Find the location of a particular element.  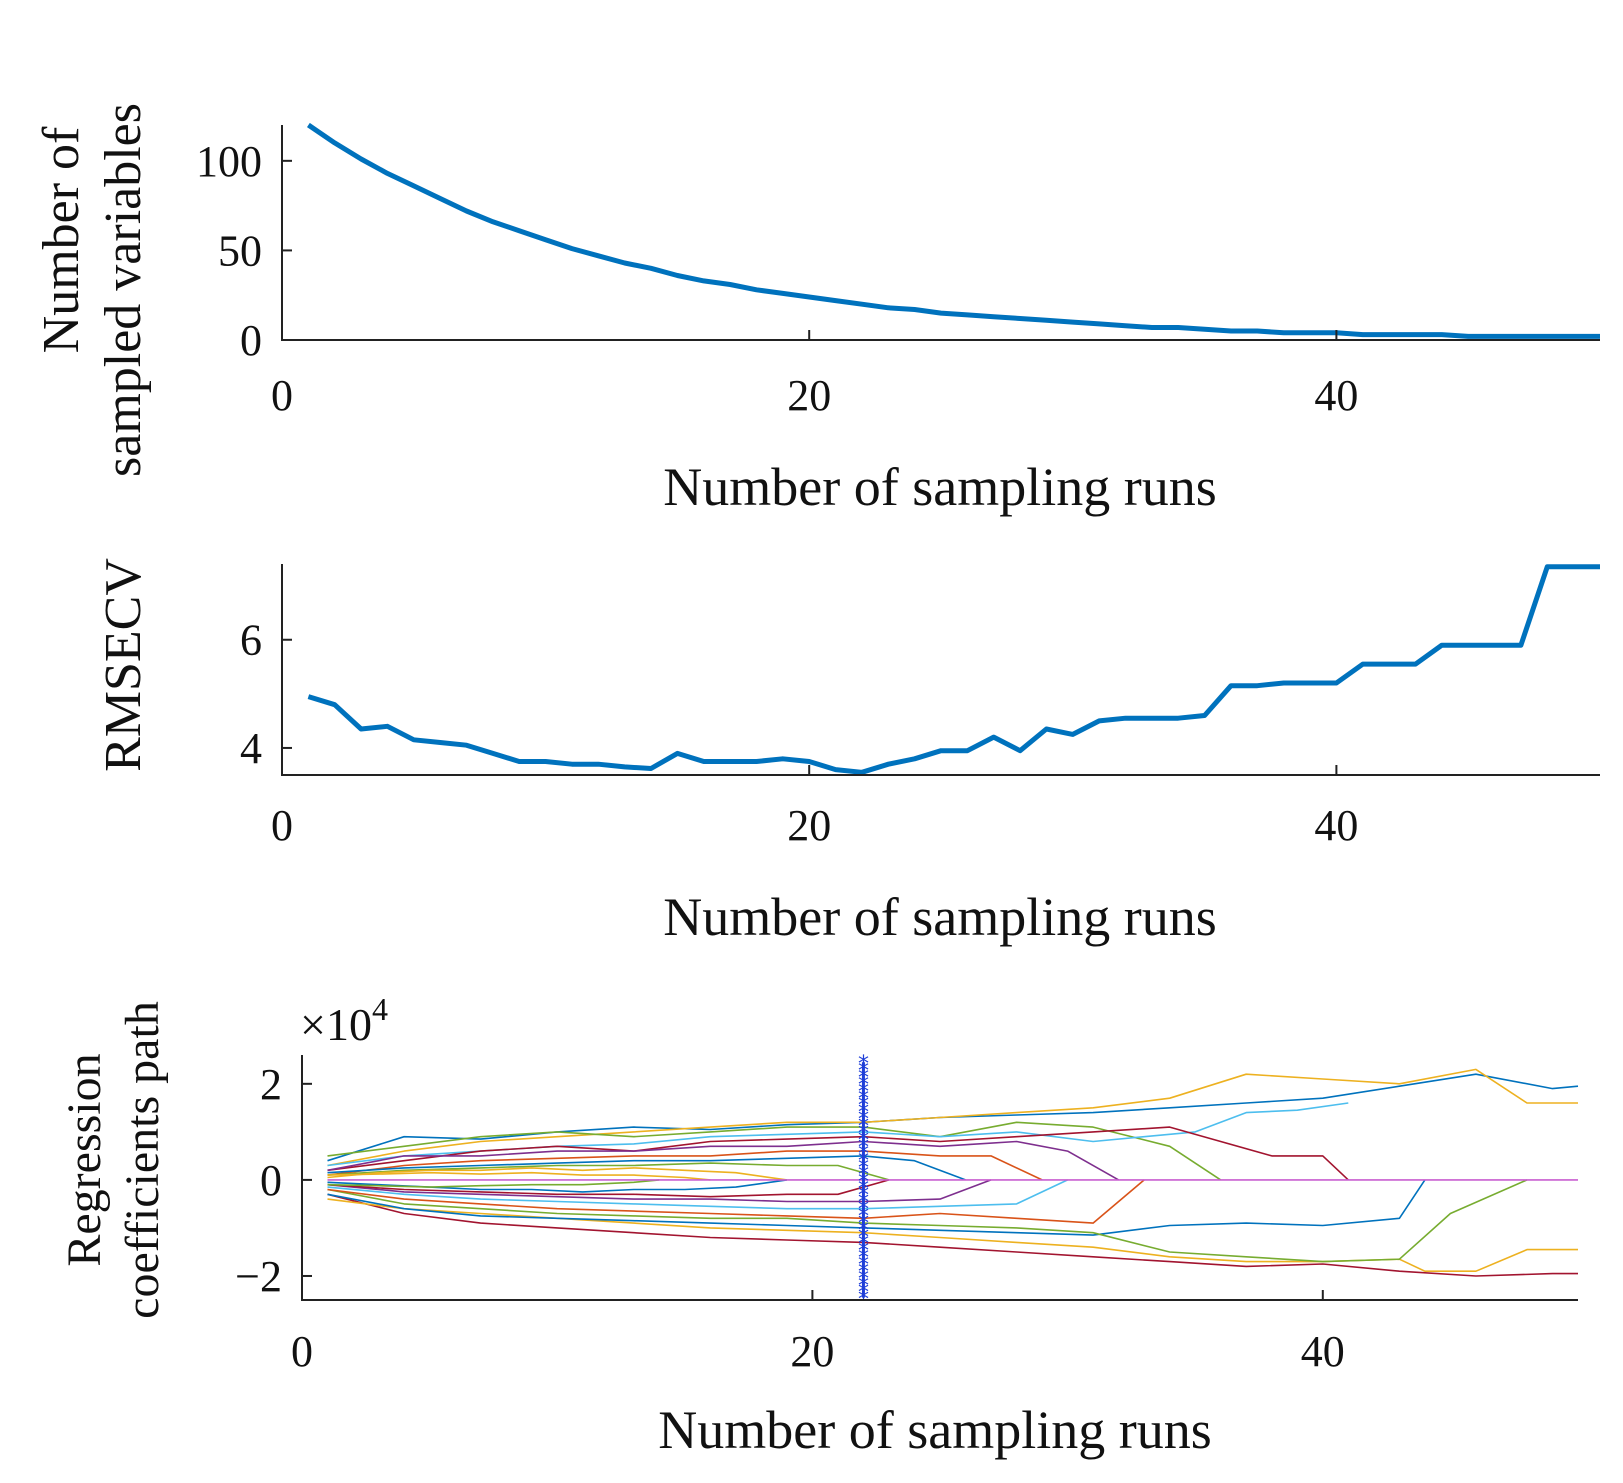

panel1-x-tick-label: 0 is located at coordinates (282, 395).